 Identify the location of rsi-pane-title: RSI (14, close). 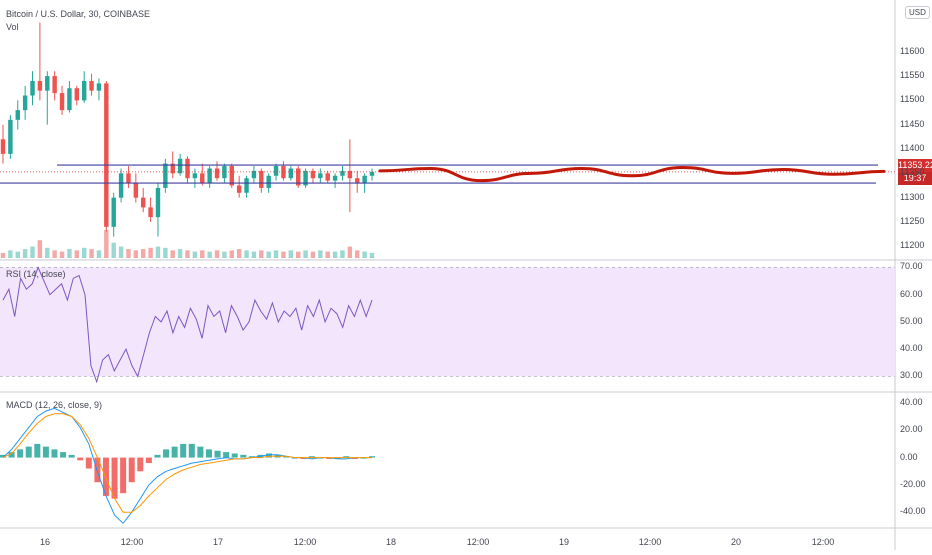
(36, 274).